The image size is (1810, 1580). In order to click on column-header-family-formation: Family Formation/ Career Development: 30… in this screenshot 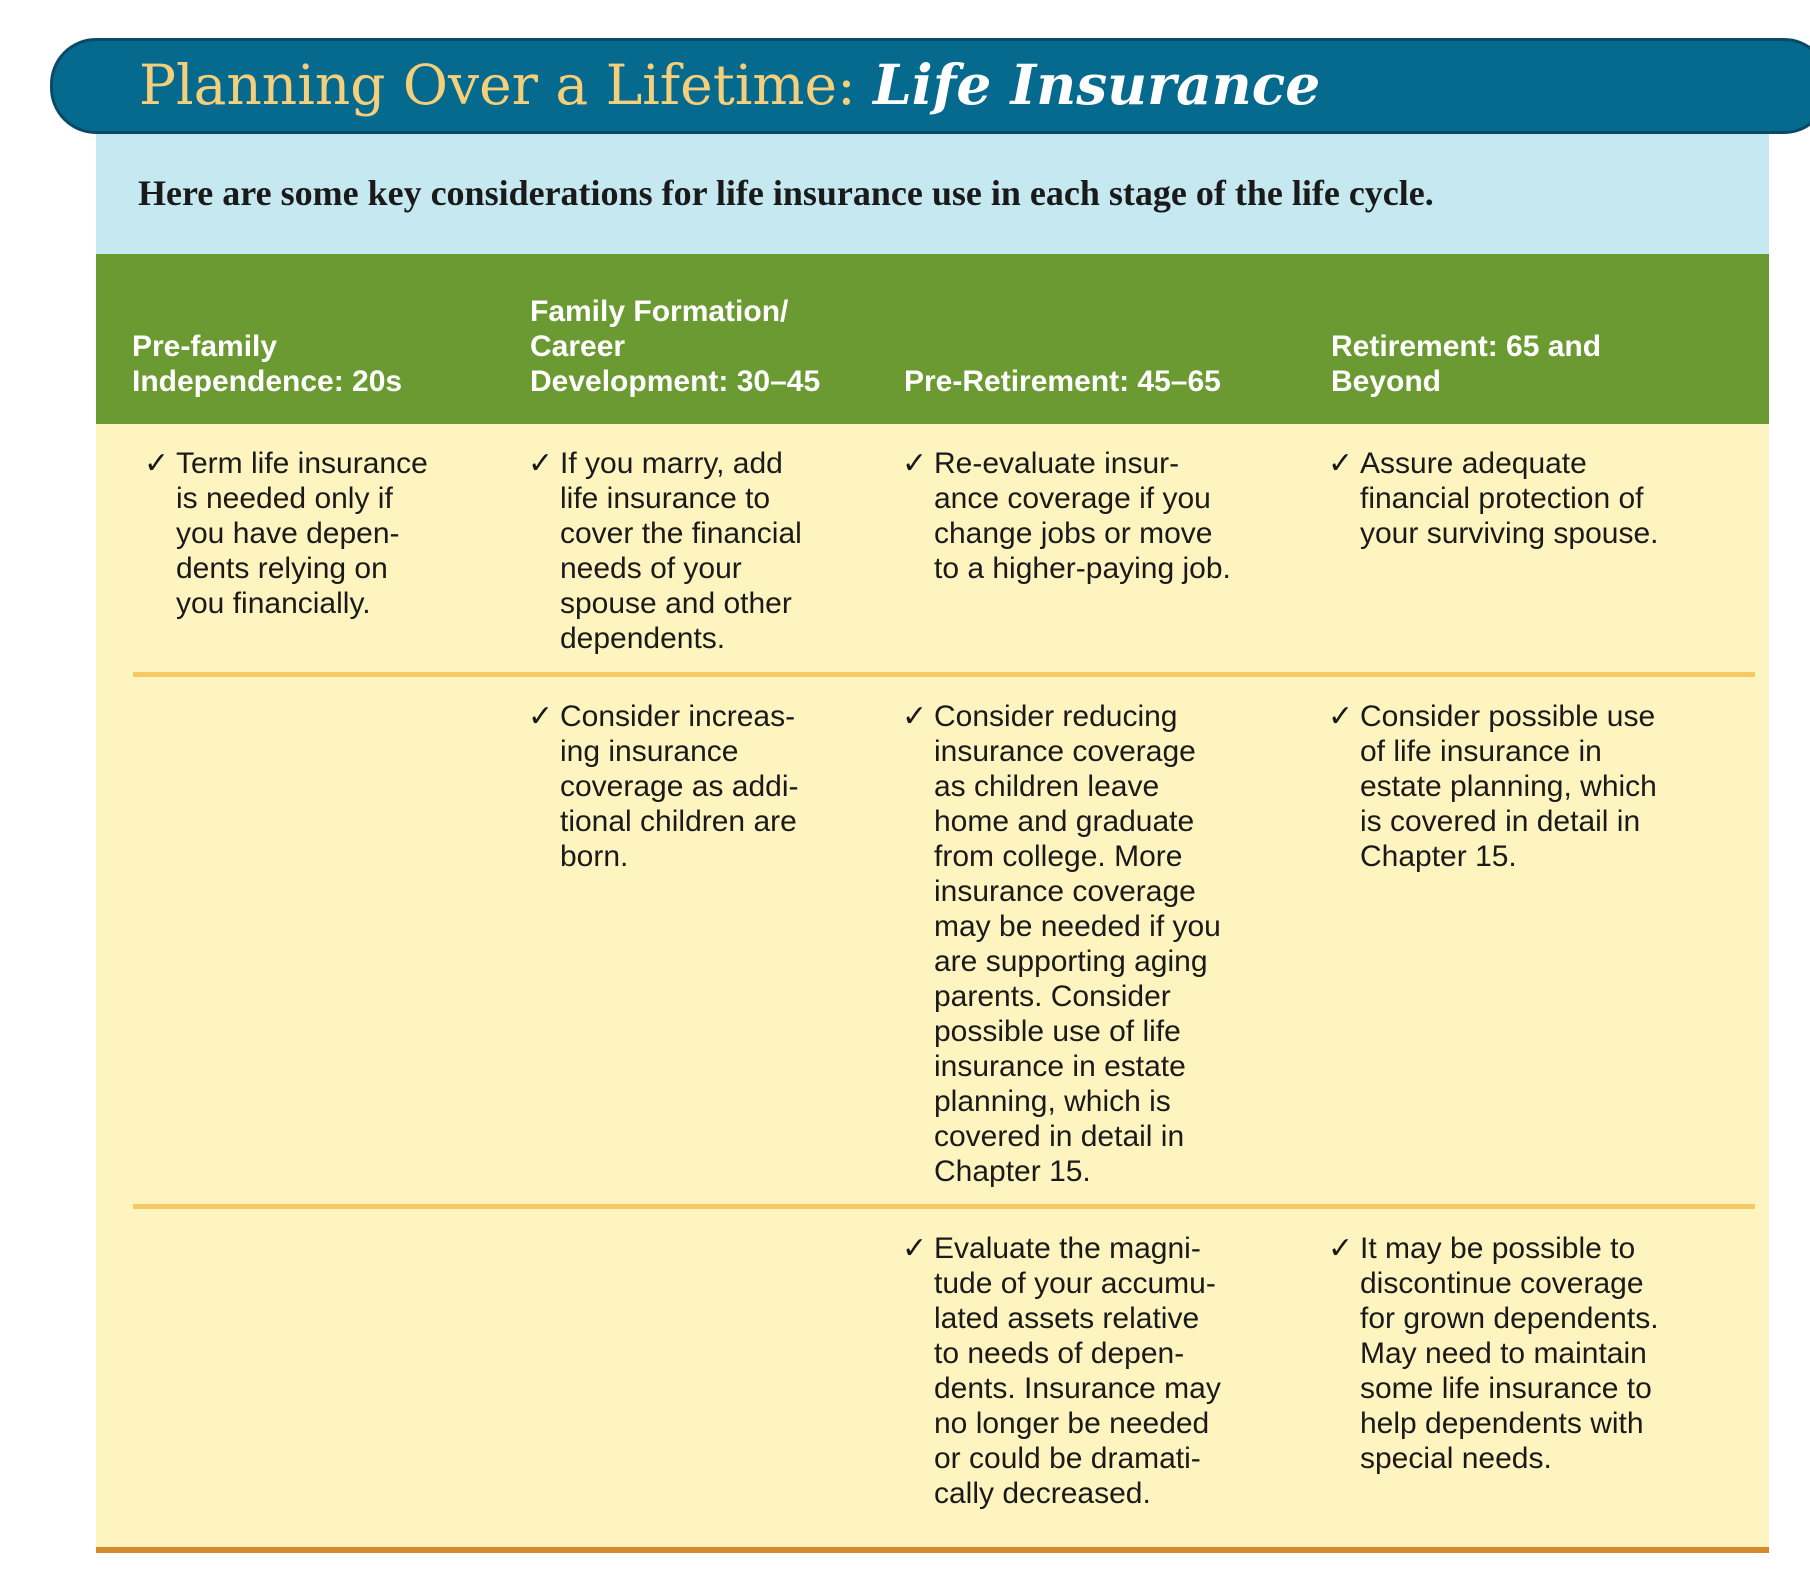, I will do `click(675, 346)`.